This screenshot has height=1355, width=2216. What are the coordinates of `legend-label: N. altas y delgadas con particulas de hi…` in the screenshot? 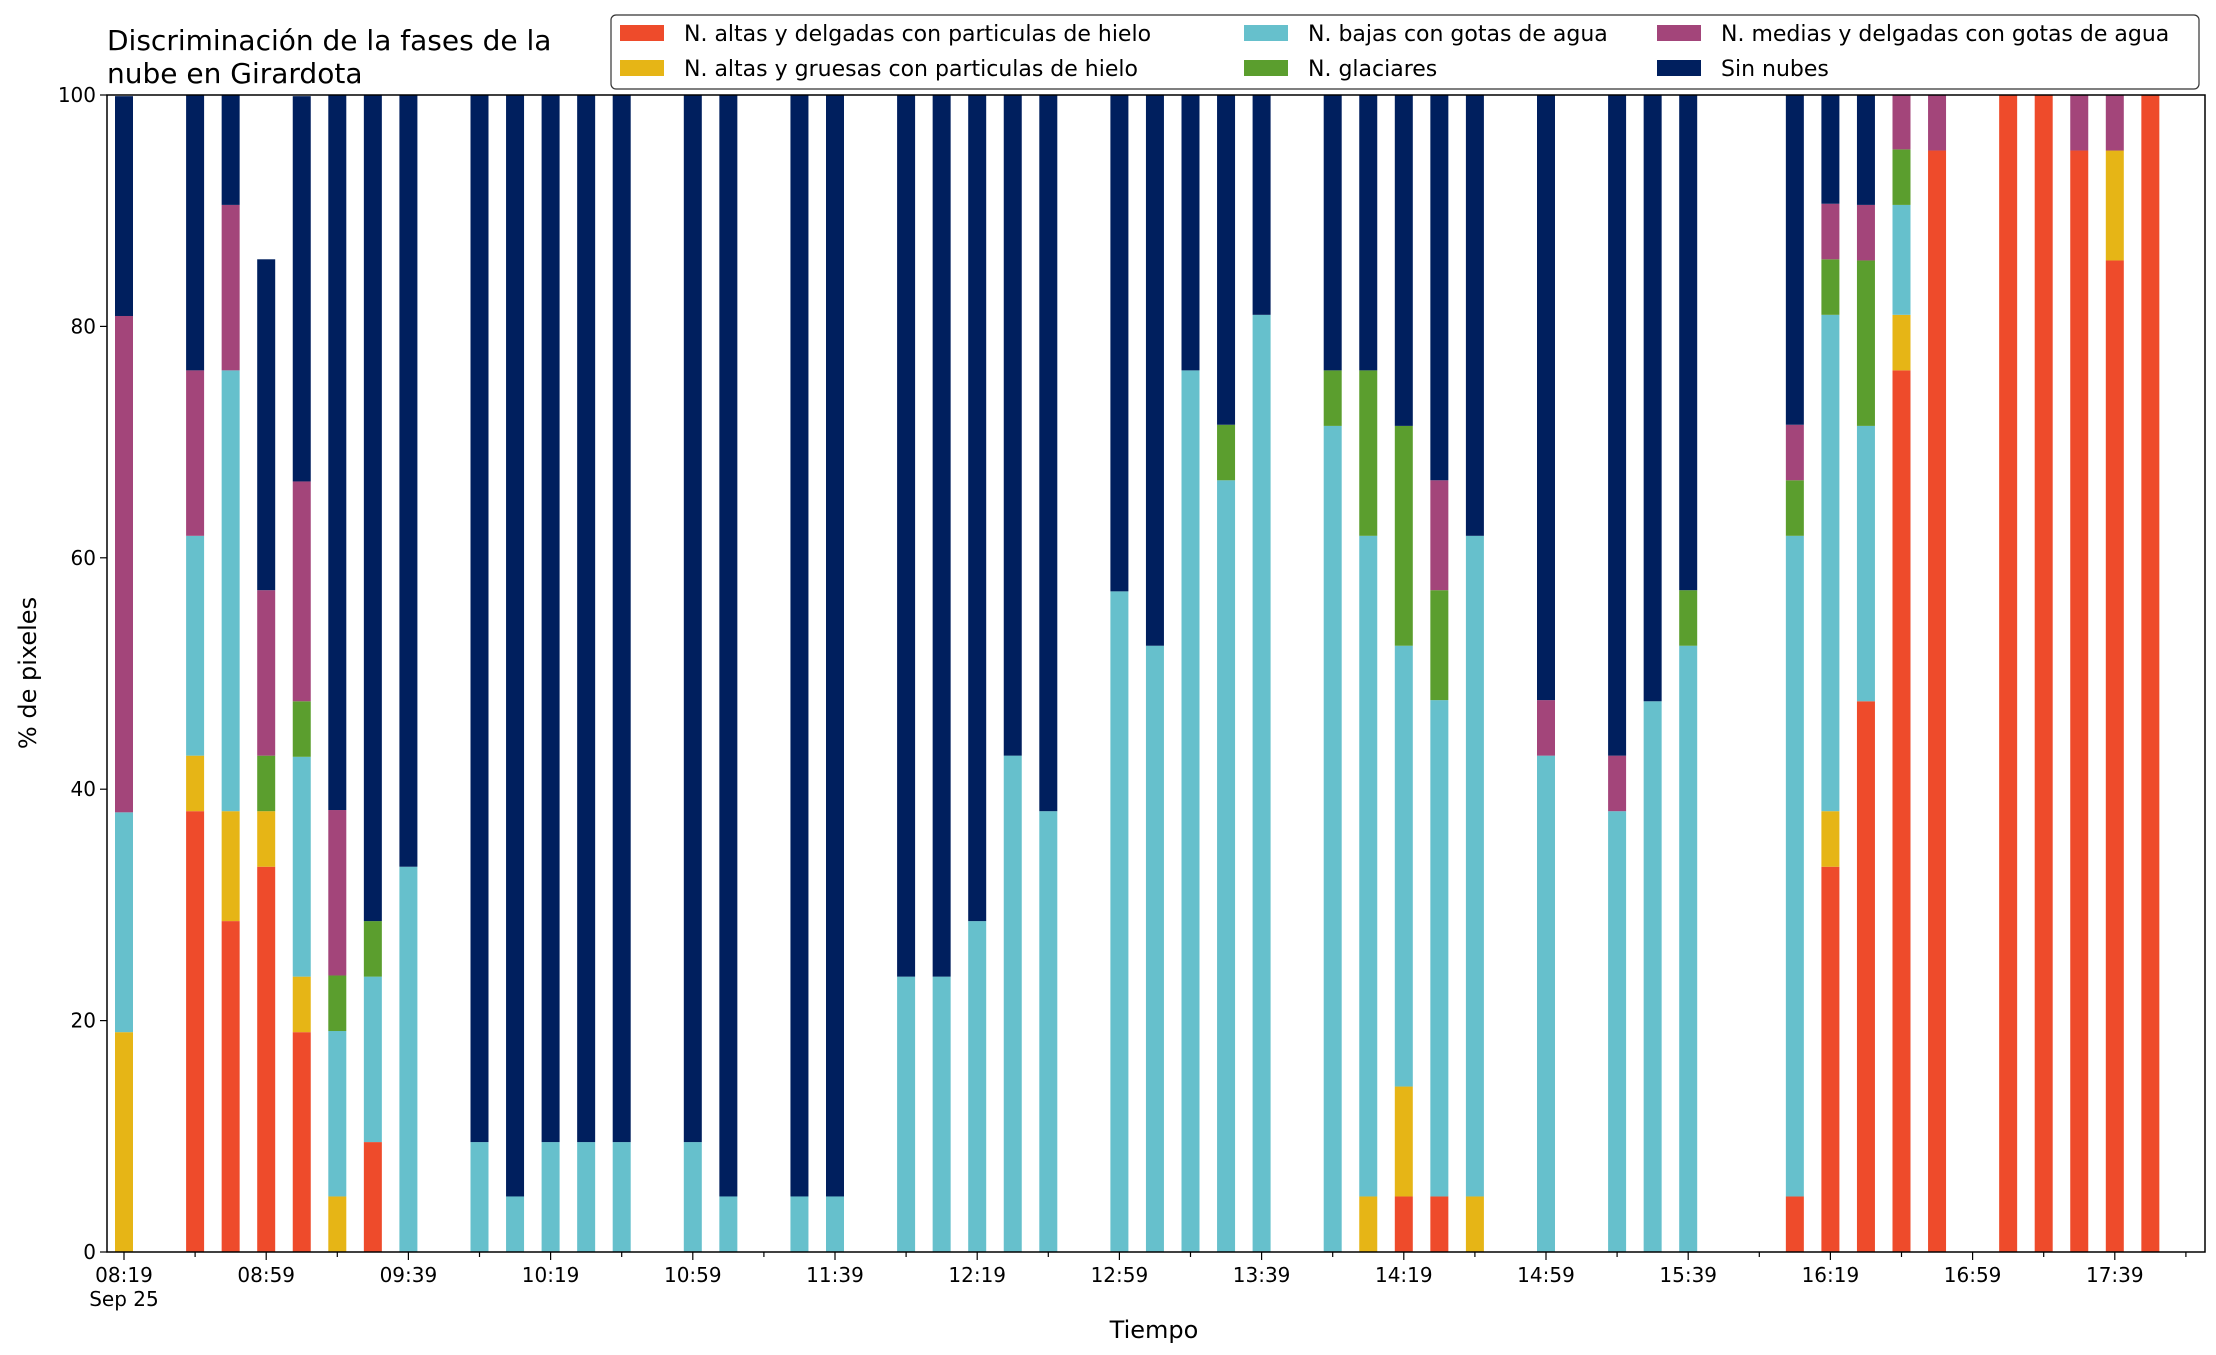 It's located at (917, 34).